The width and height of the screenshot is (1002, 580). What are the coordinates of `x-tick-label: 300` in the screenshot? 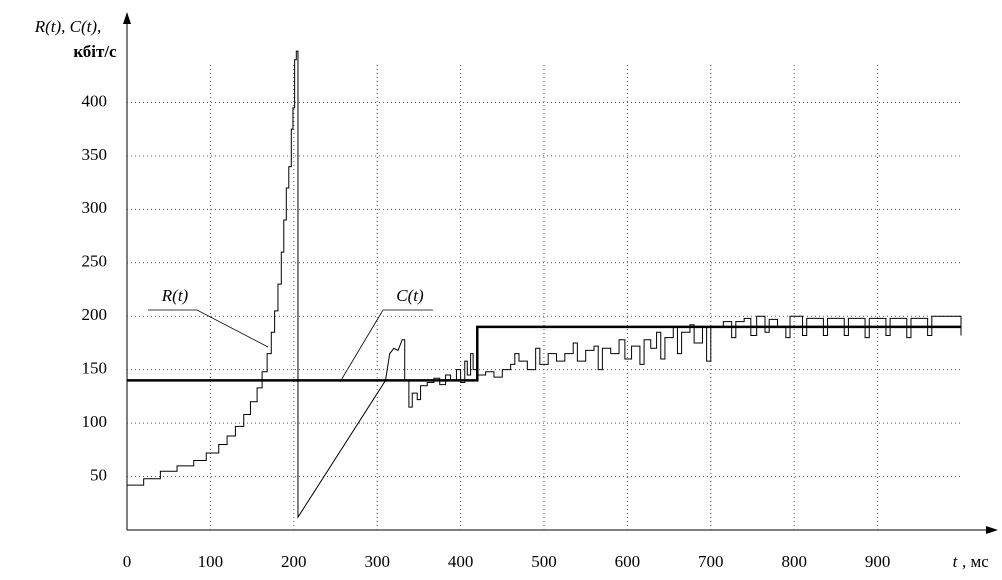 It's located at (377, 561).